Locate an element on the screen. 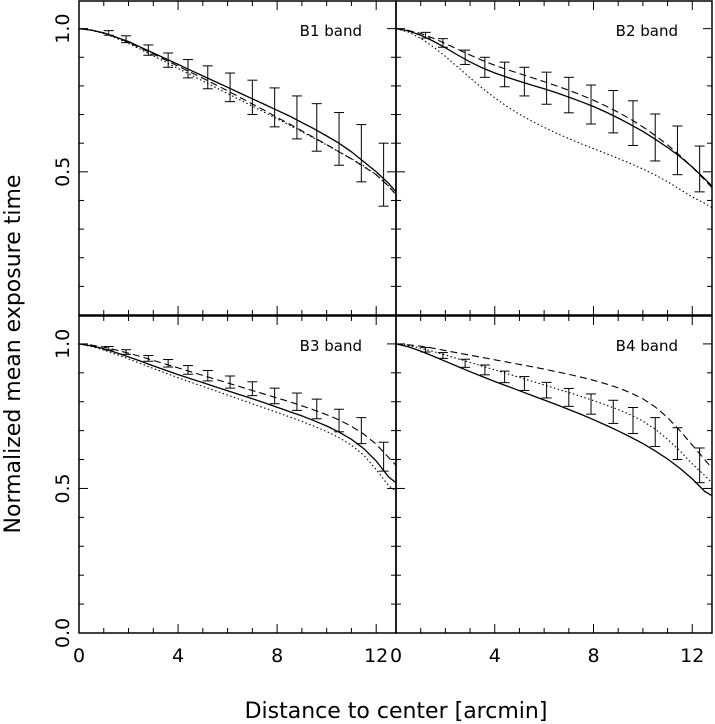 The image size is (715, 724). panel-label: B1 band is located at coordinates (331, 31).